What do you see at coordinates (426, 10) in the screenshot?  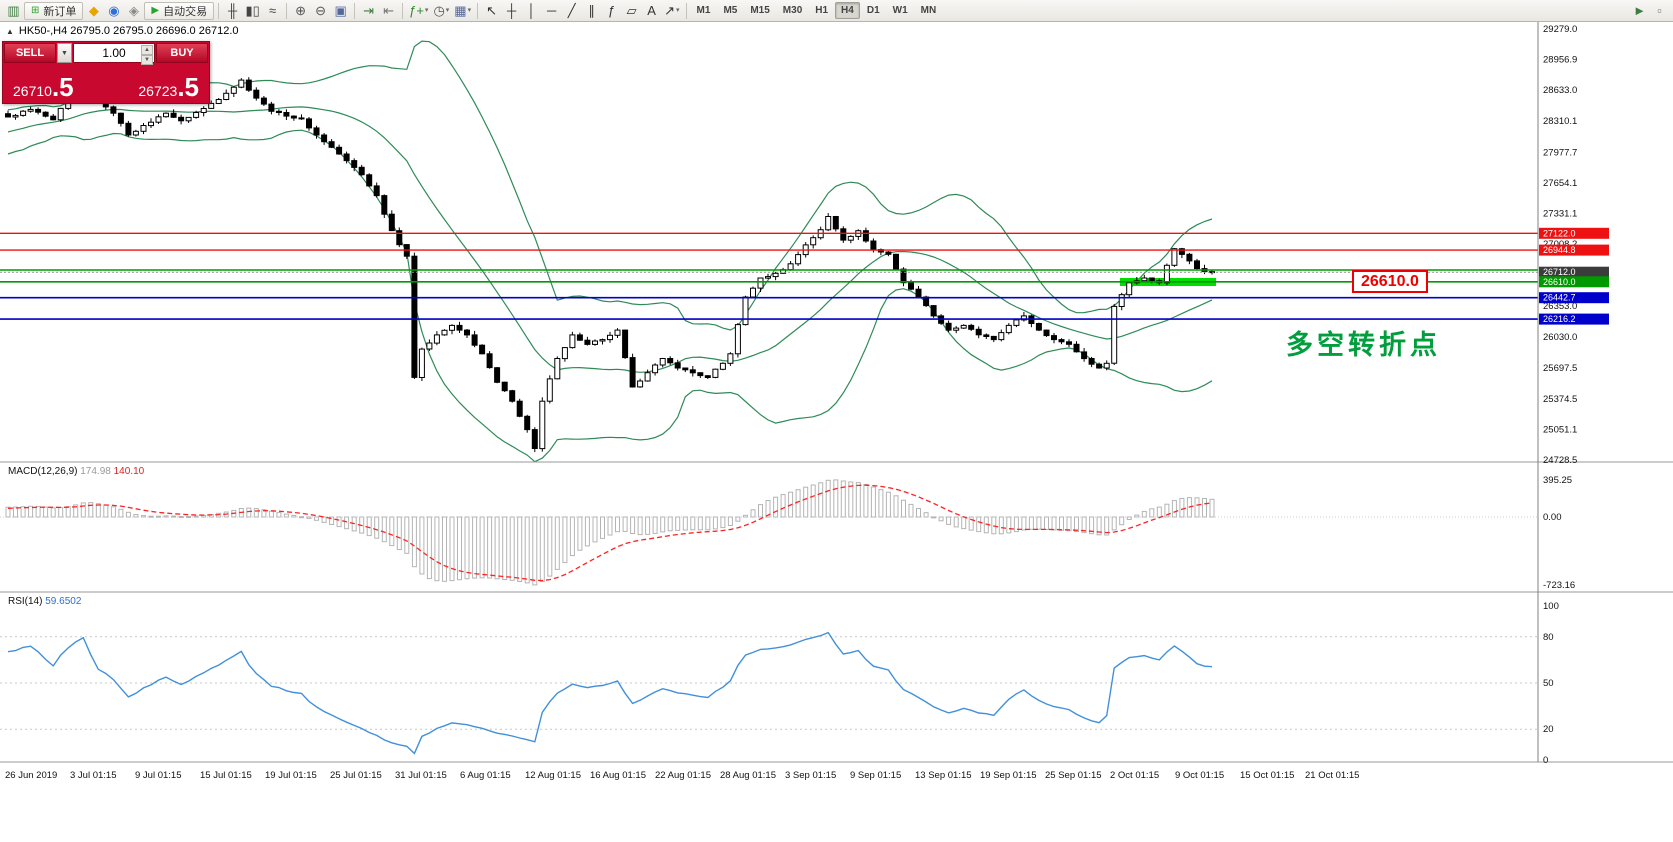 I see `indicators-icon-caret: ▾` at bounding box center [426, 10].